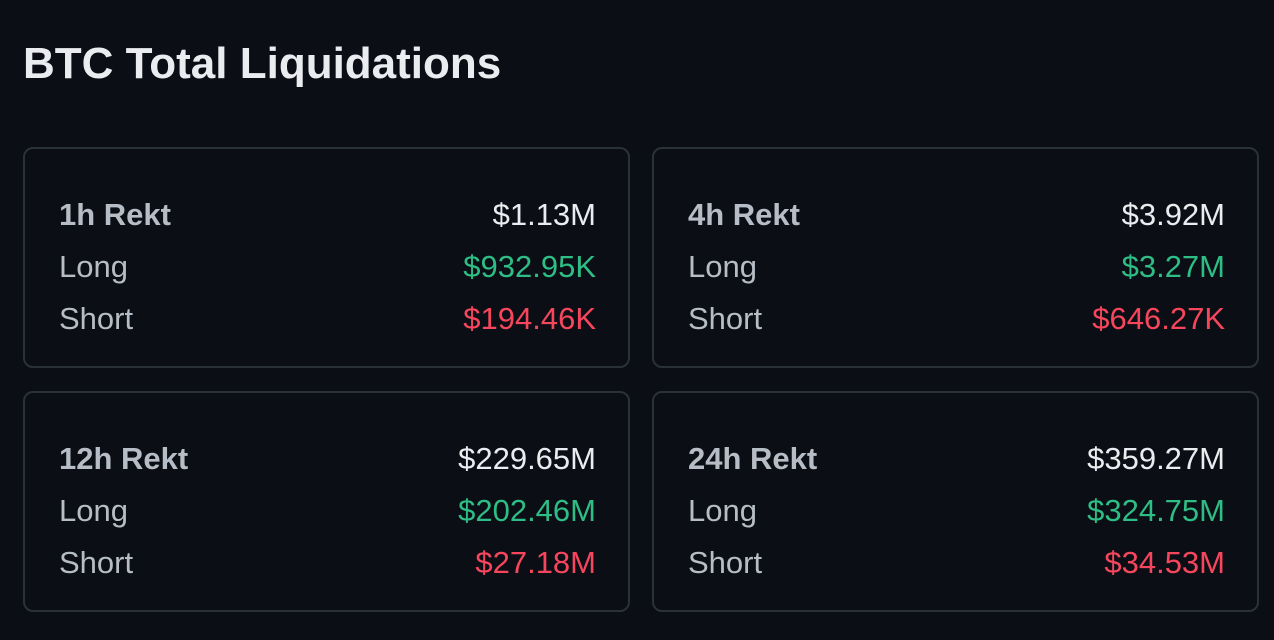 This screenshot has width=1274, height=640. Describe the element at coordinates (744, 214) in the screenshot. I see `period-label: 4h Rekt` at that location.